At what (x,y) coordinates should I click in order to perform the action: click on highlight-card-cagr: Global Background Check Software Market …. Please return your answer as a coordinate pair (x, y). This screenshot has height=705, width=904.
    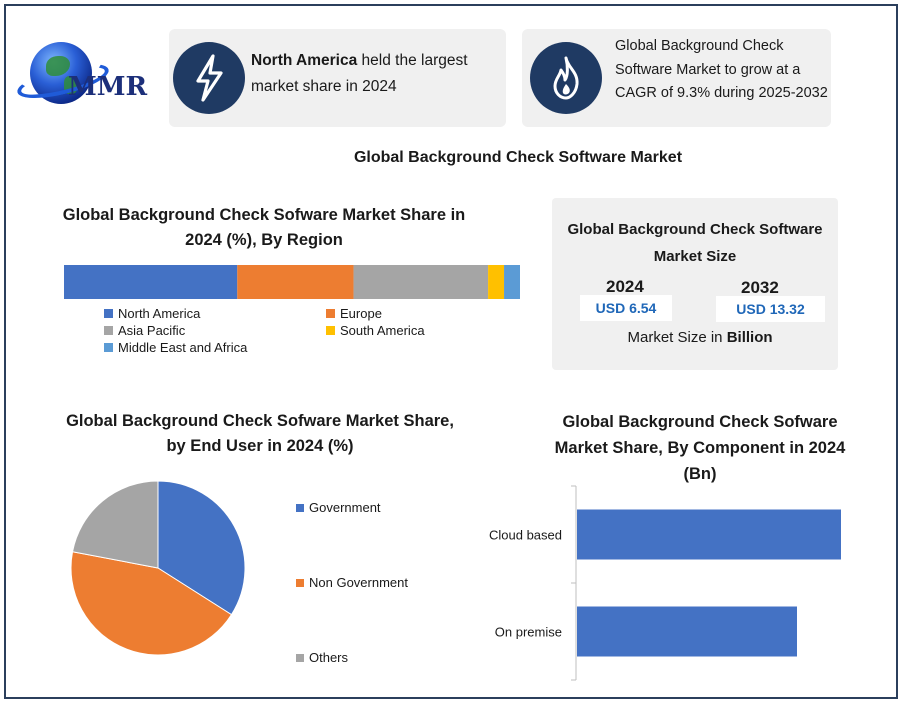
    Looking at the image, I should click on (676, 78).